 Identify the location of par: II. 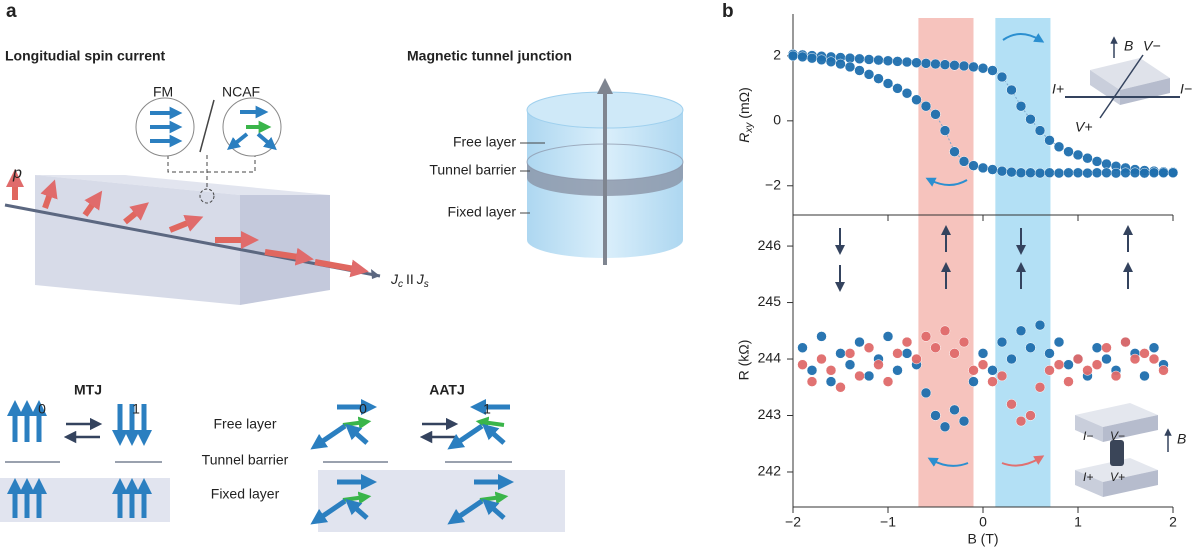
(410, 279).